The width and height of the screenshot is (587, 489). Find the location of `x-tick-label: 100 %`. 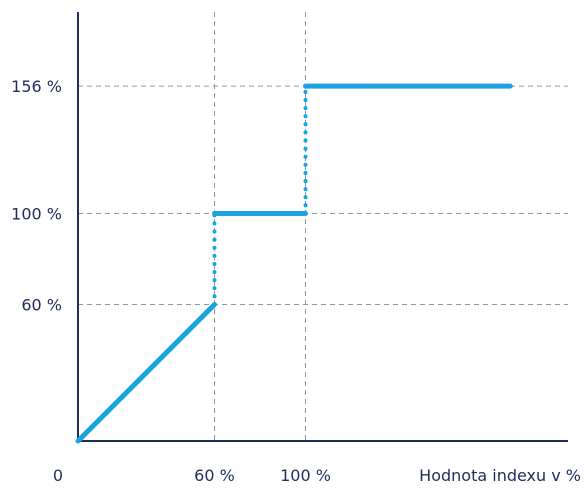

x-tick-label: 100 % is located at coordinates (305, 475).